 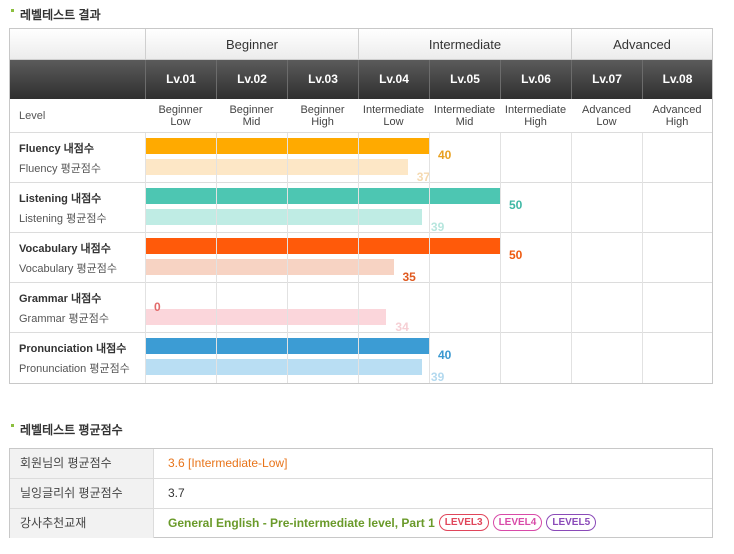 I want to click on level-header-7: Lv.07, so click(x=606, y=79).